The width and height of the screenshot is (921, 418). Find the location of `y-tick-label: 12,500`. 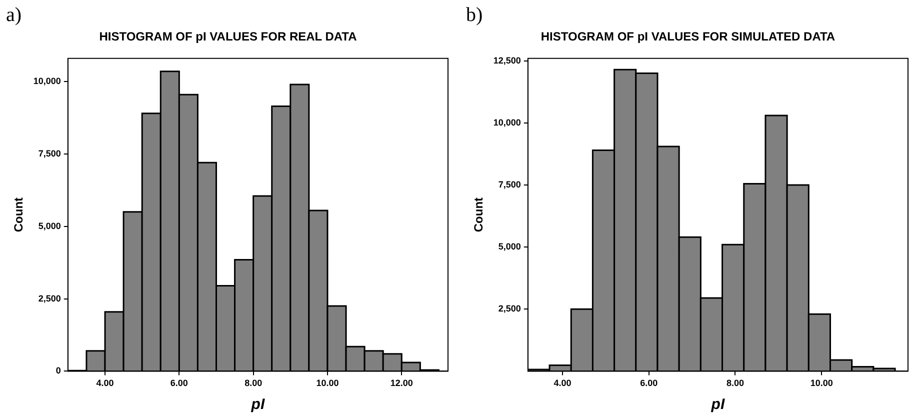

y-tick-label: 12,500 is located at coordinates (507, 60).